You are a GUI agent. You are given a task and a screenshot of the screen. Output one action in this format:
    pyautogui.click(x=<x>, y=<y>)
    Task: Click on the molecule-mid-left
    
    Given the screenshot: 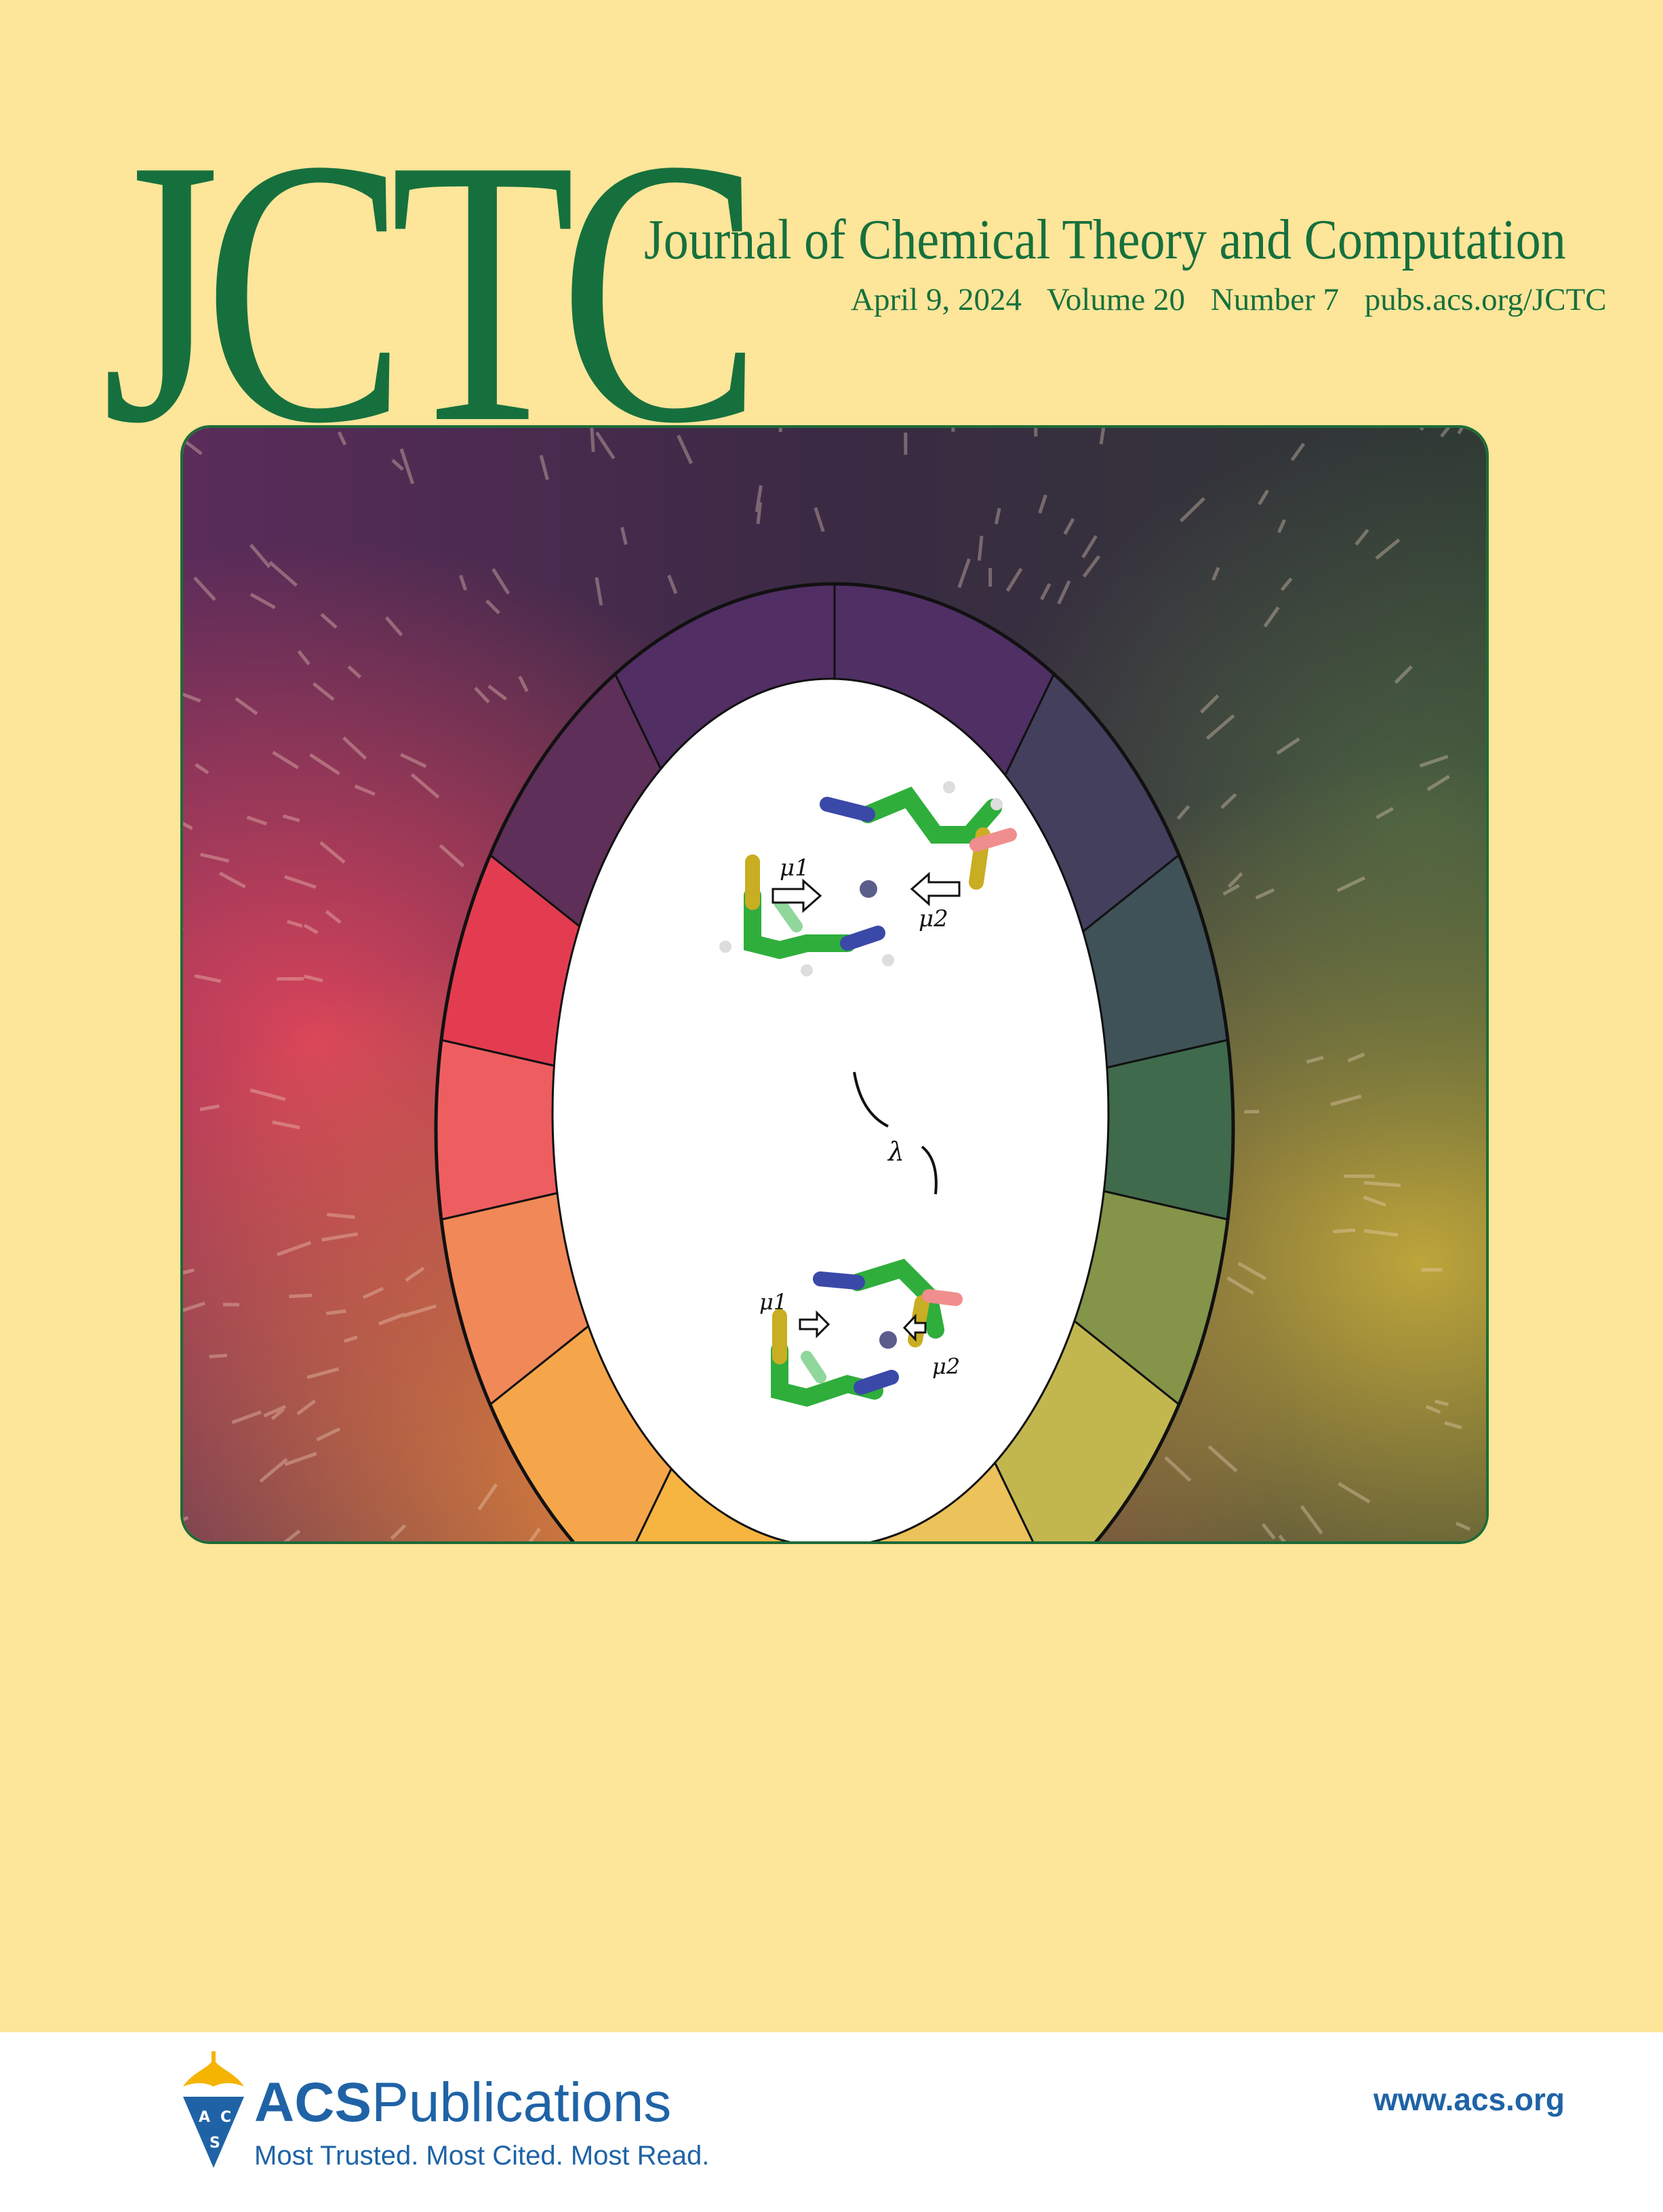 What is the action you would take?
    pyautogui.click(x=806, y=915)
    